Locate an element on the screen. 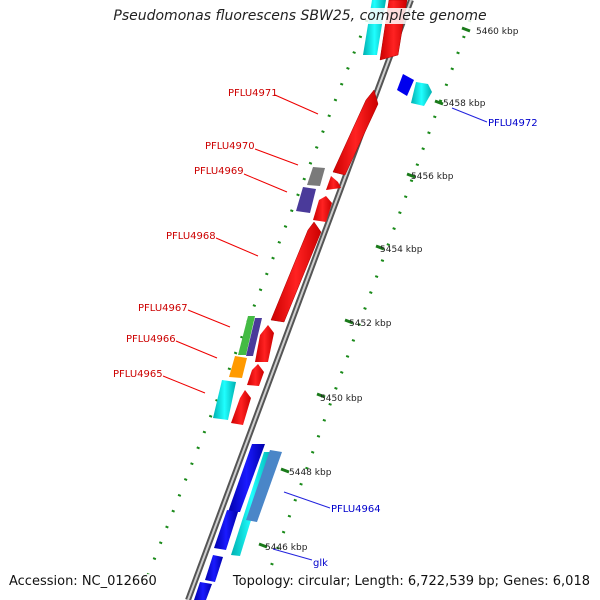 This screenshot has width=600, height=600. tick-label: 5446 kbp is located at coordinates (286, 548).